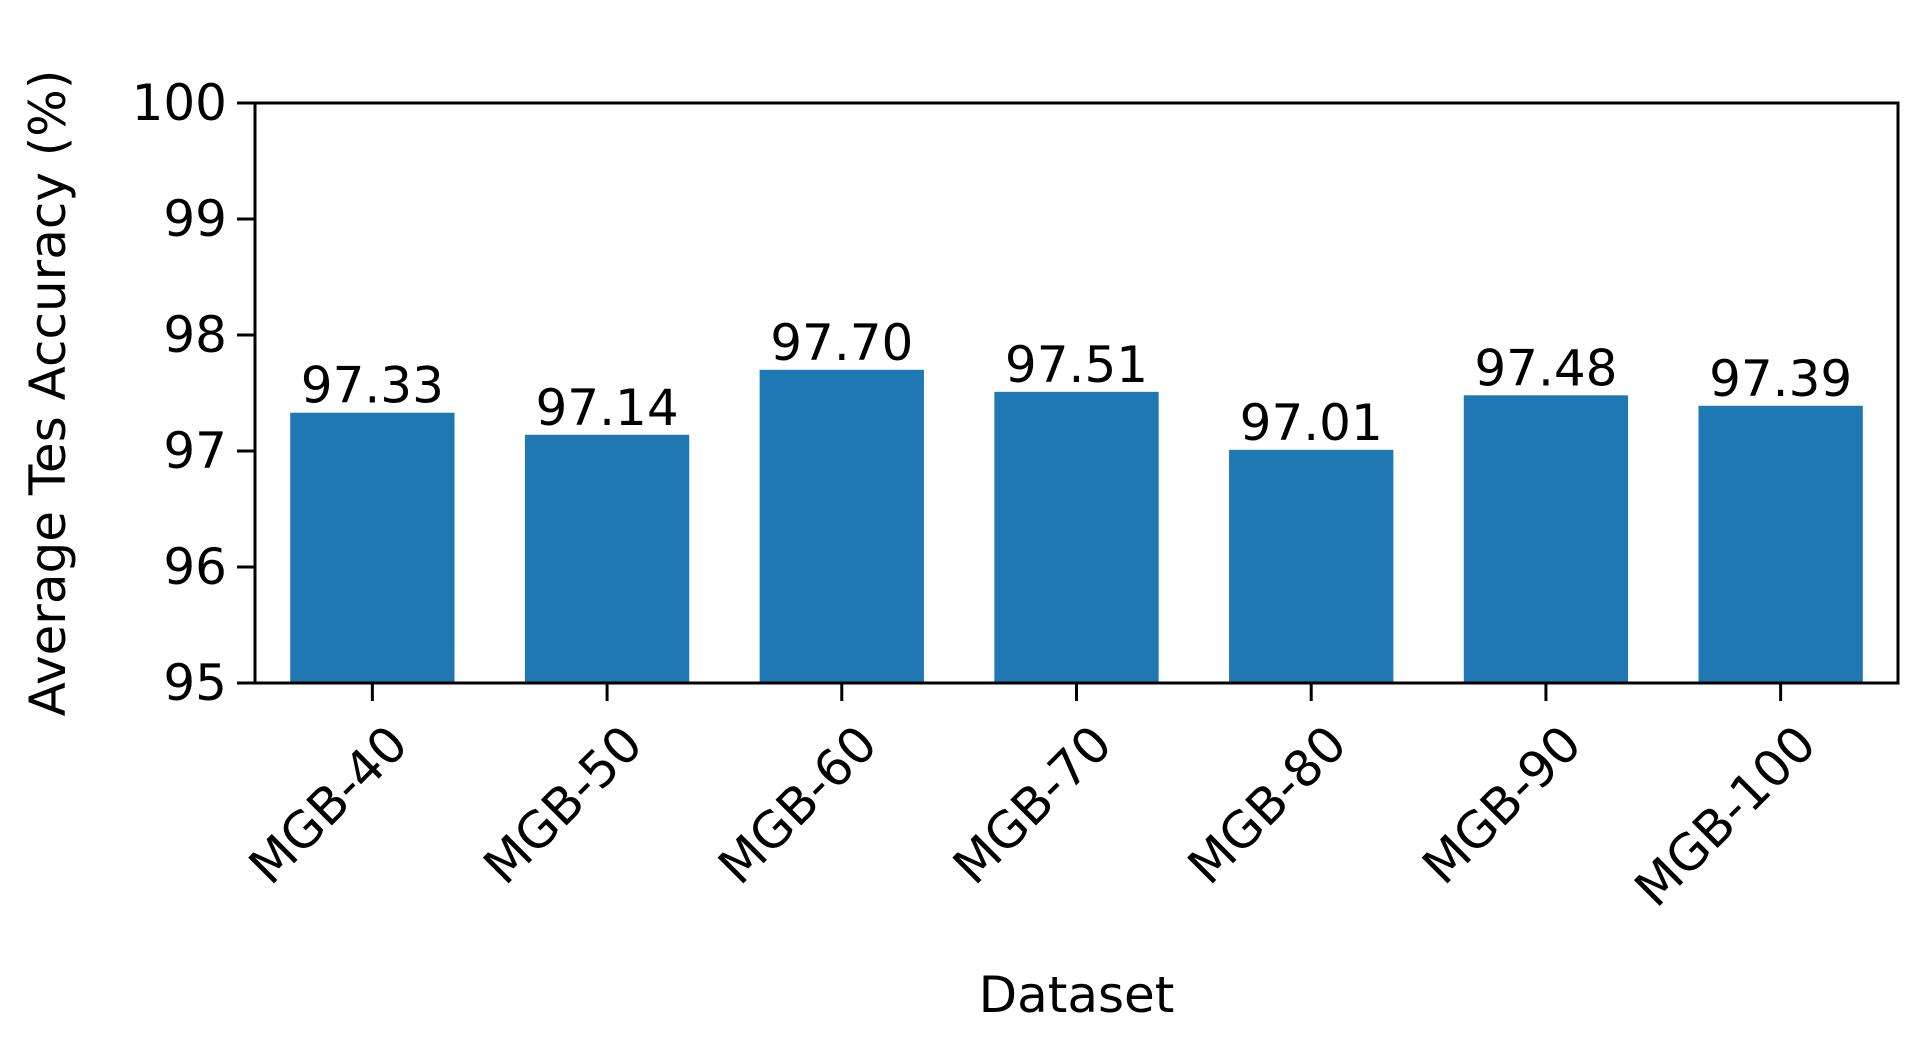  I want to click on y-tick-label-97: 97, so click(195, 451).